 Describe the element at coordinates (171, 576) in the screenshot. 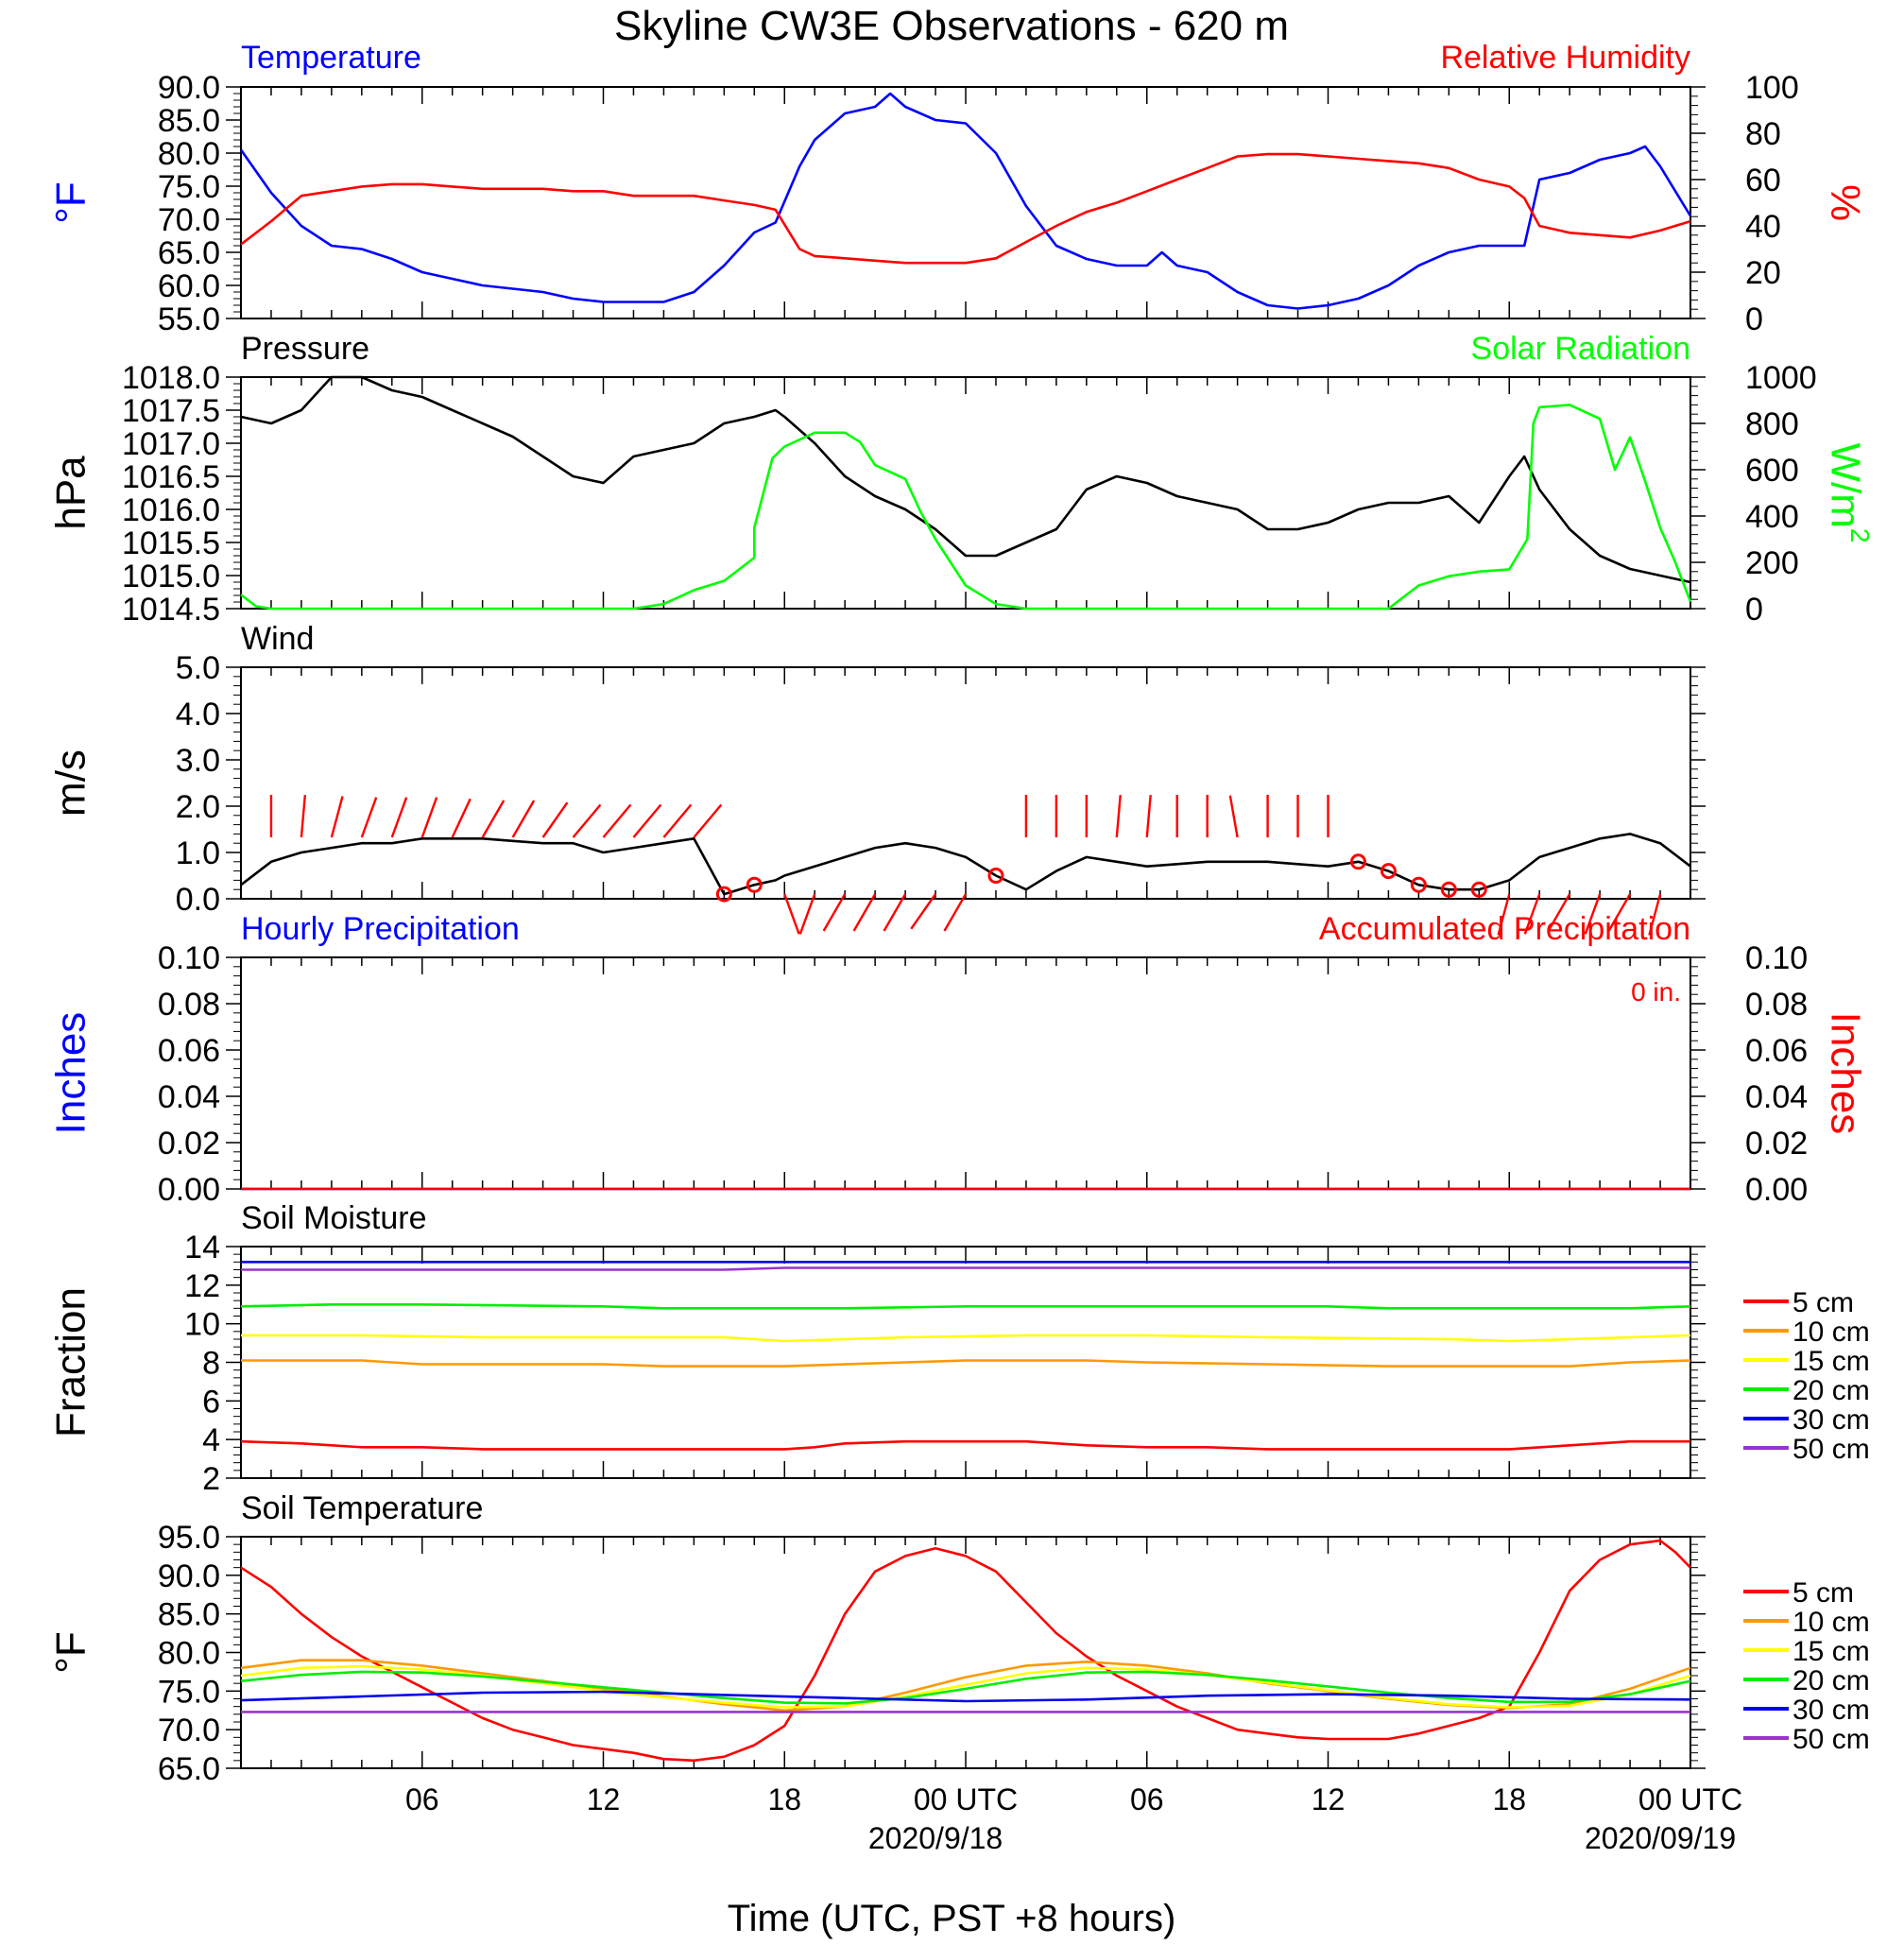

I see `y-tick-label-left: 1015.0` at that location.